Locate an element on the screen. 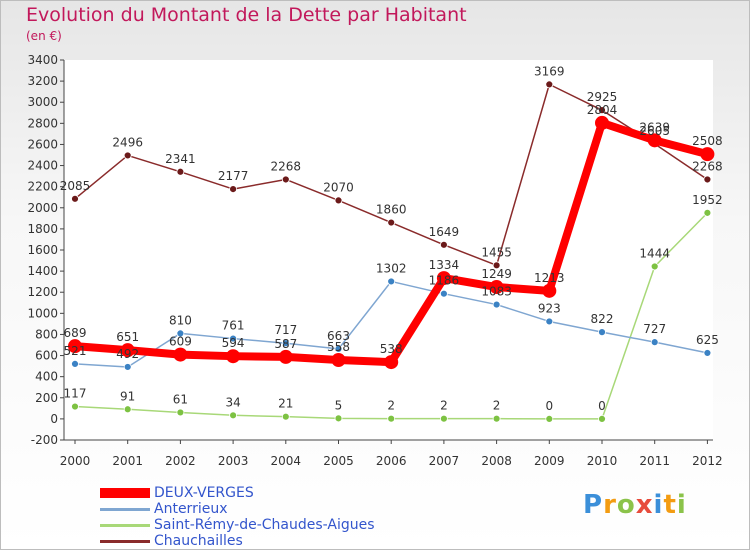 Image resolution: width=750 pixels, height=550 pixels. data-label: 521 is located at coordinates (75, 351).